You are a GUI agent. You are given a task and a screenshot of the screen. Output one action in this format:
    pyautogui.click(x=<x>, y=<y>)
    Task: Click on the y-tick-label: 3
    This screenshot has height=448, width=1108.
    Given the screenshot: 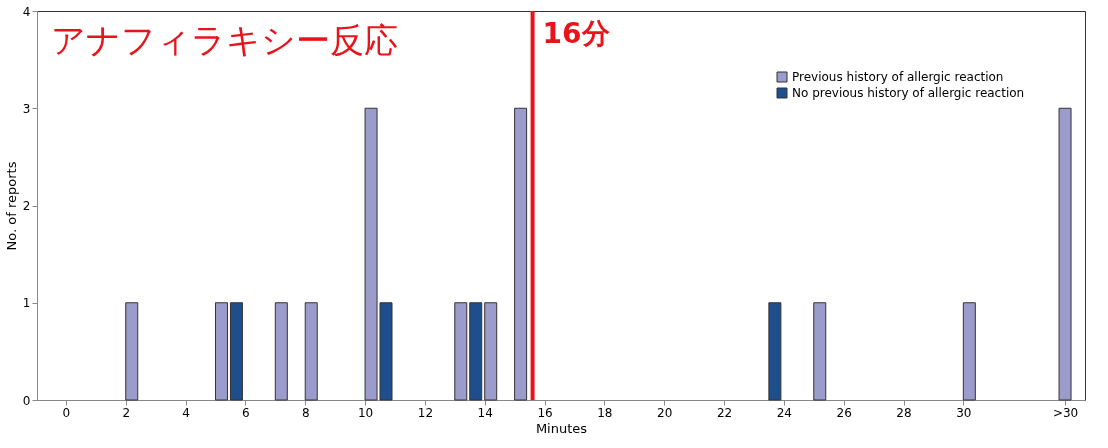 What is the action you would take?
    pyautogui.click(x=26, y=108)
    